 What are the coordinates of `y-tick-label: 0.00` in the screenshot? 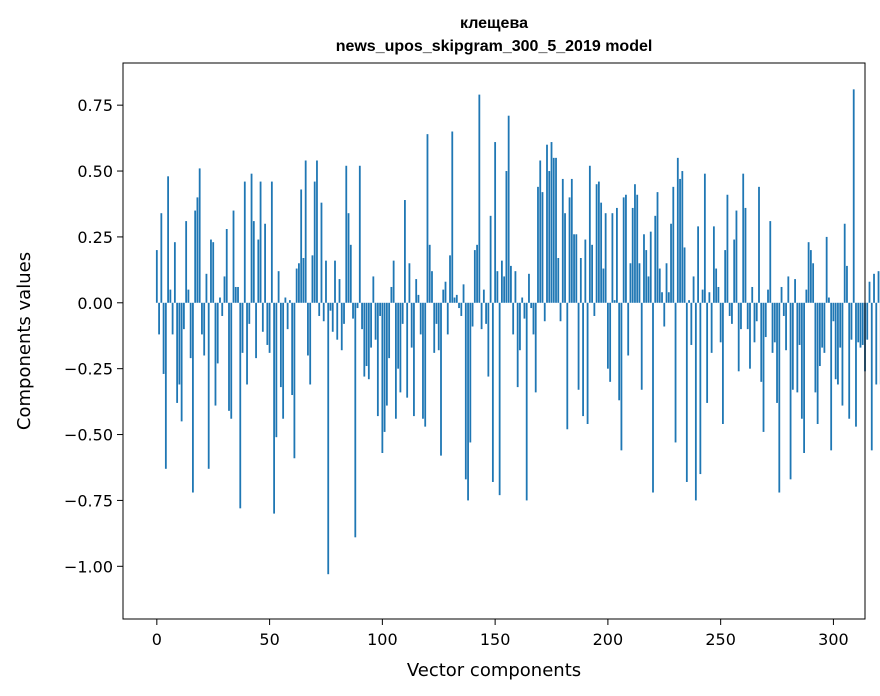 It's located at (95, 303).